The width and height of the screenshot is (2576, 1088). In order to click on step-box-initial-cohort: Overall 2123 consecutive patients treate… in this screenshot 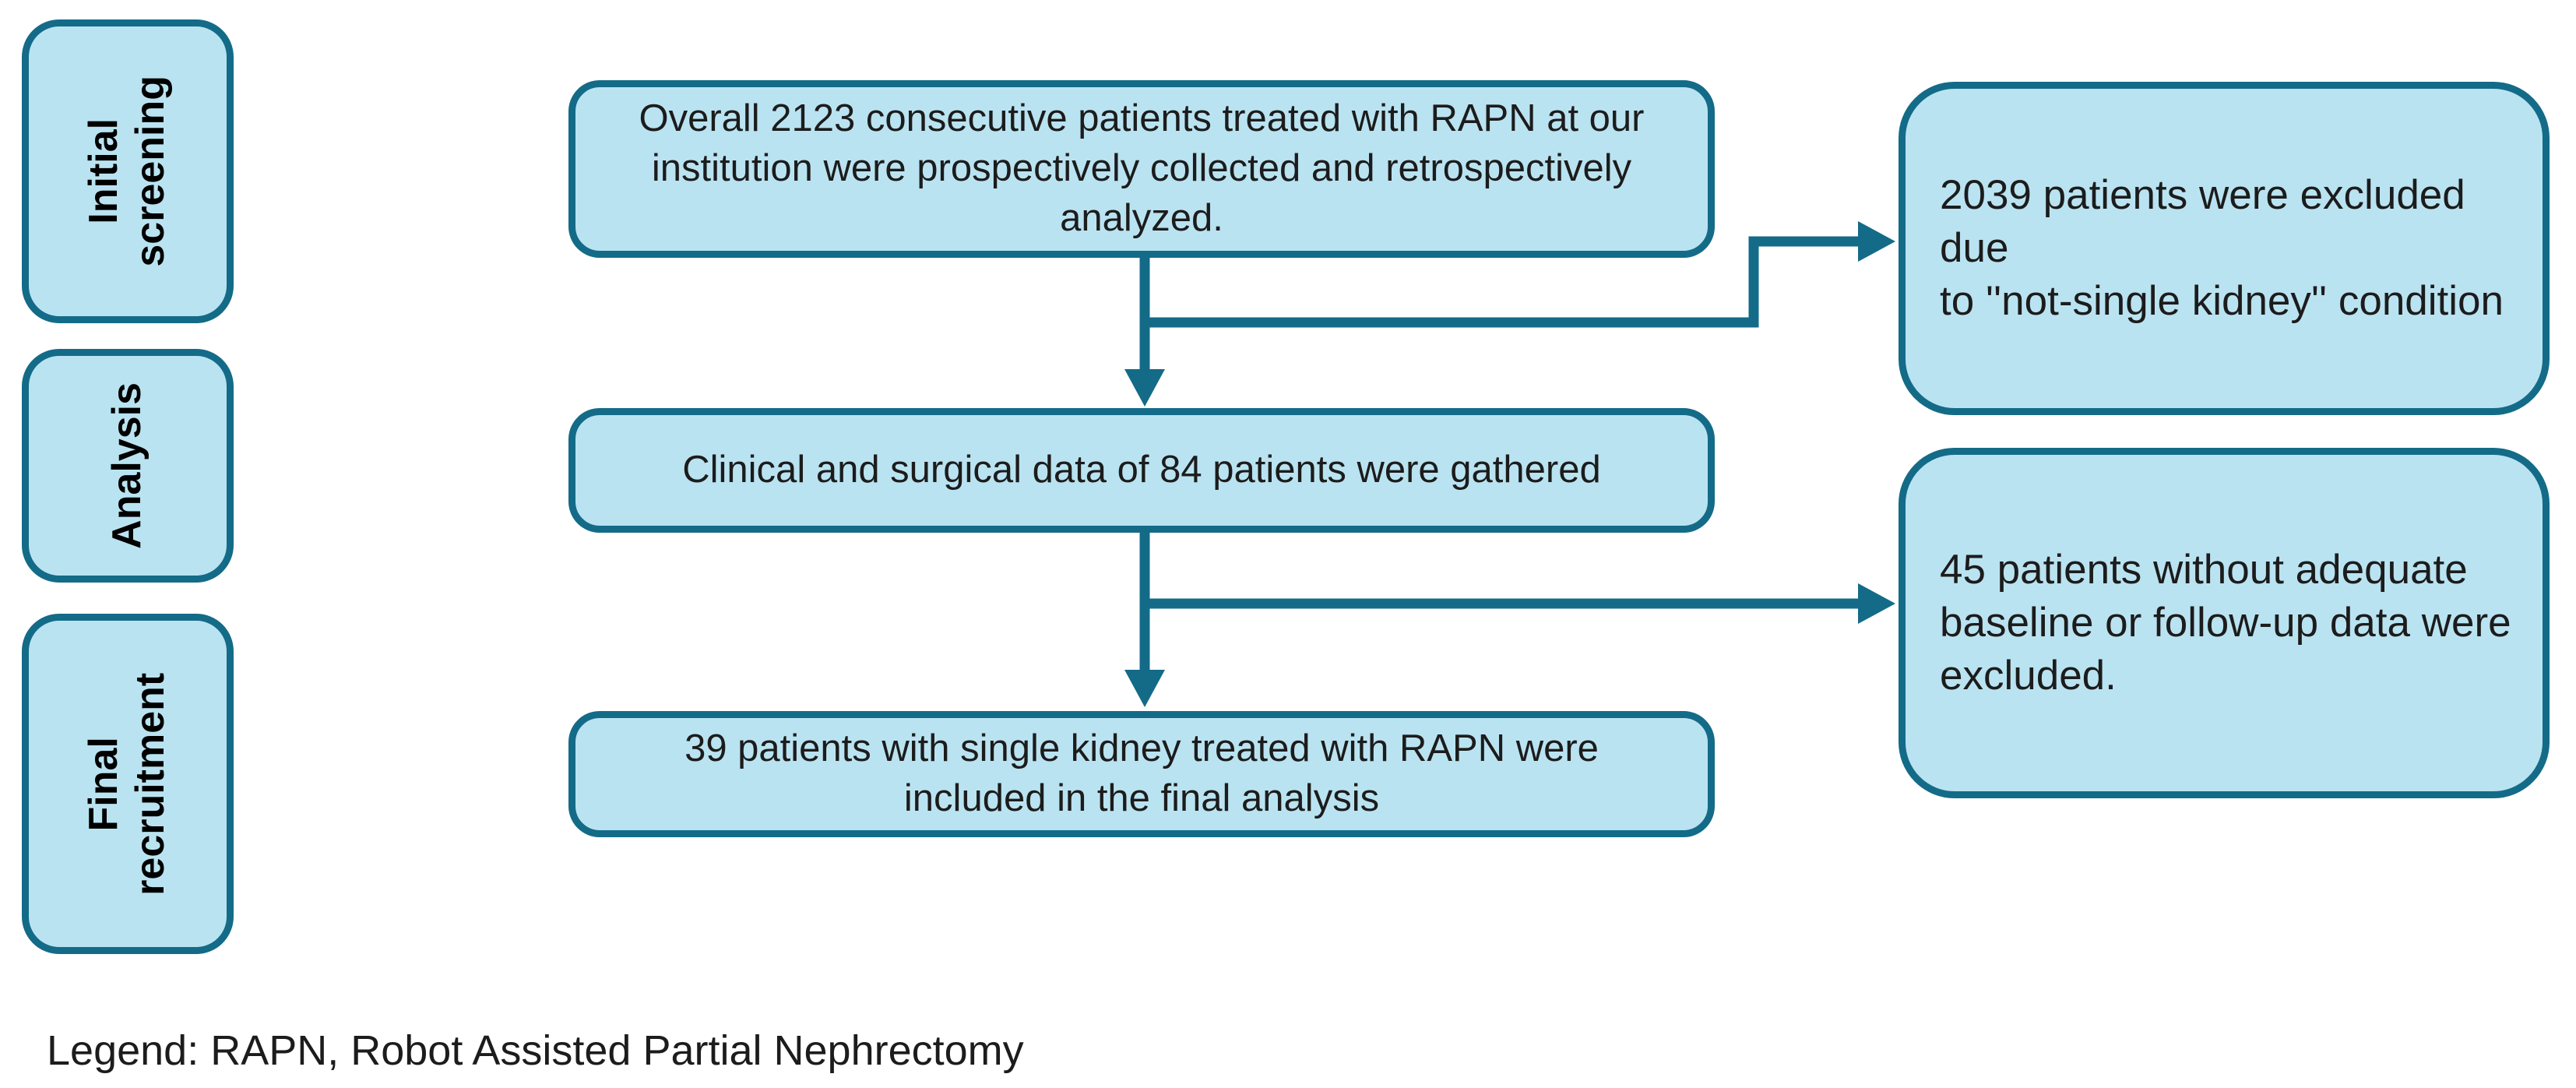, I will do `click(1141, 169)`.